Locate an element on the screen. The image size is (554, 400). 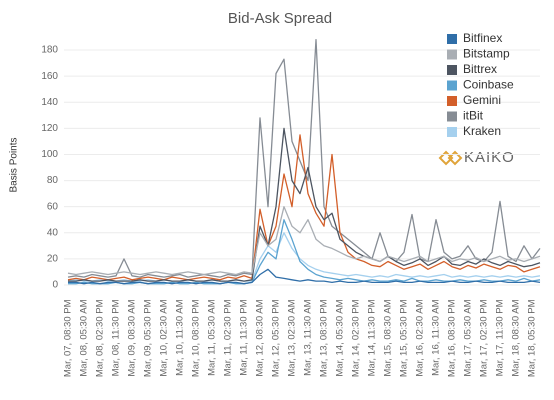
y-tick-label: 180 is located at coordinates (49, 50).